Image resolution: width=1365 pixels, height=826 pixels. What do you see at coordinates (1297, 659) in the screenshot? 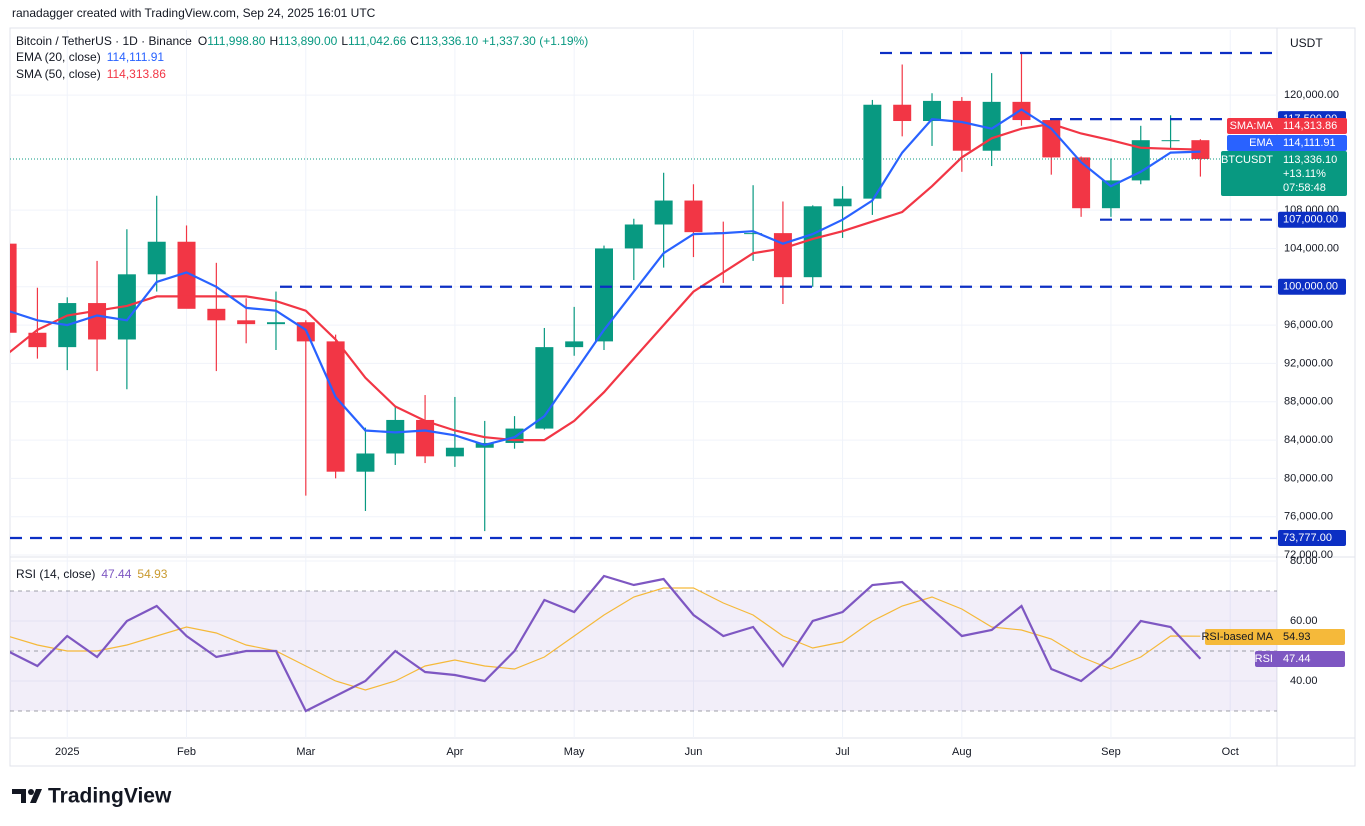
I see `rsi-tag-value: 47.44` at bounding box center [1297, 659].